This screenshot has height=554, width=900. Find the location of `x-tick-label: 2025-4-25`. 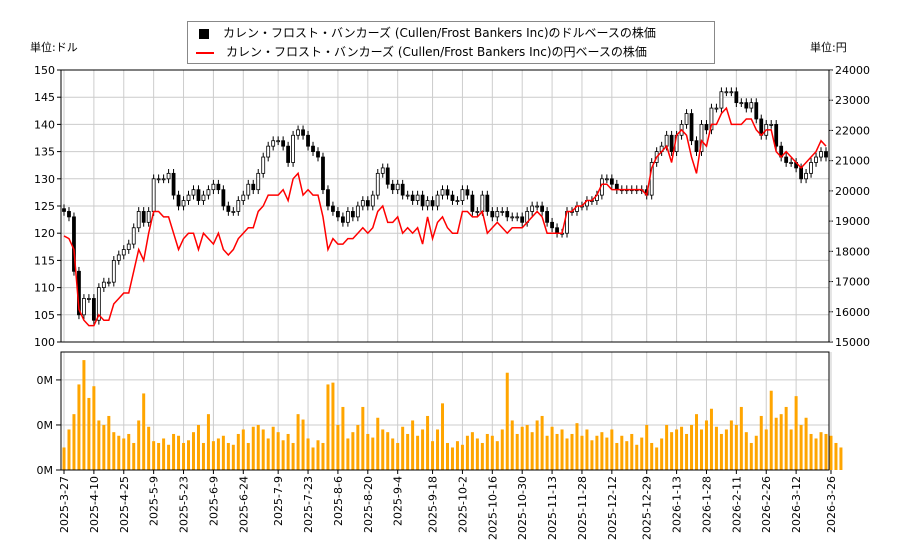

x-tick-label: 2025-4-25 is located at coordinates (124, 504).